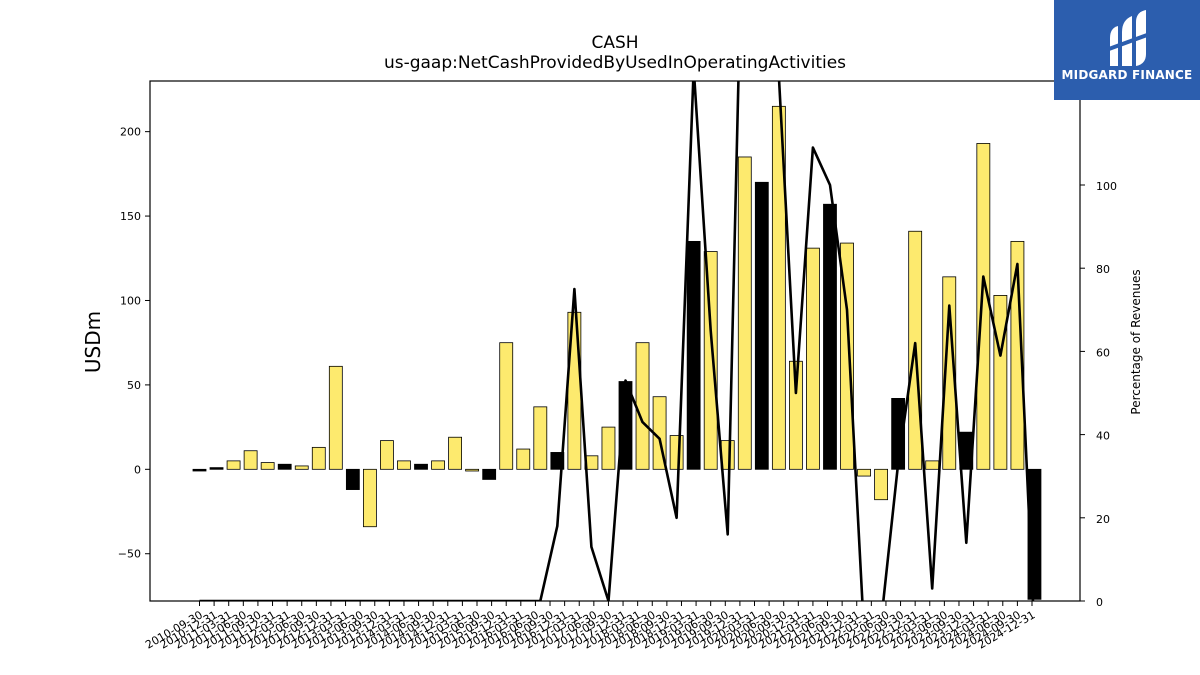  I want to click on y-tick-label: 50, so click(134, 385).